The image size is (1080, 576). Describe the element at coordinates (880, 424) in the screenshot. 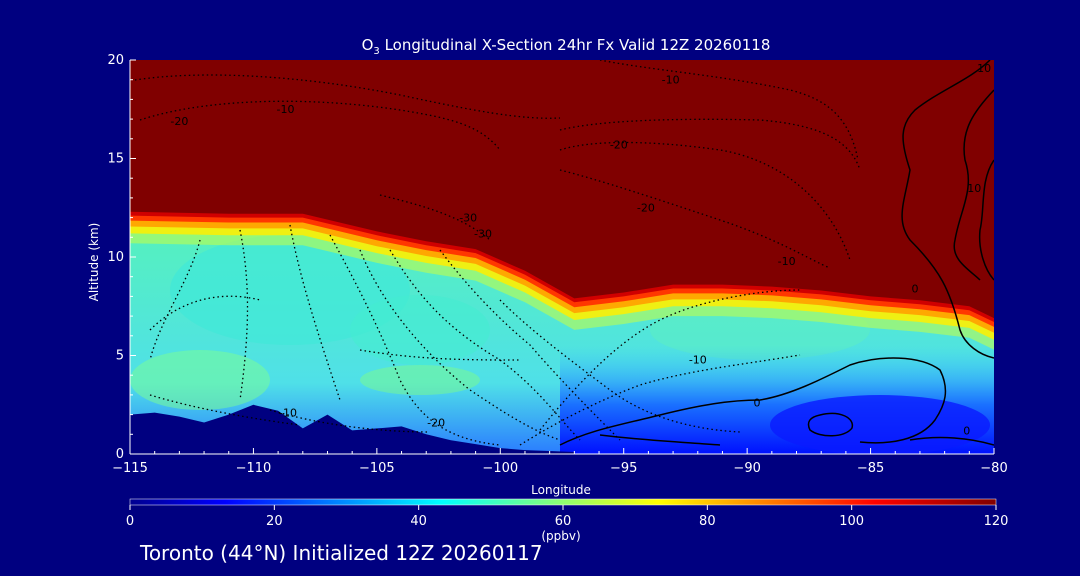

I see `low-ozone-core` at that location.